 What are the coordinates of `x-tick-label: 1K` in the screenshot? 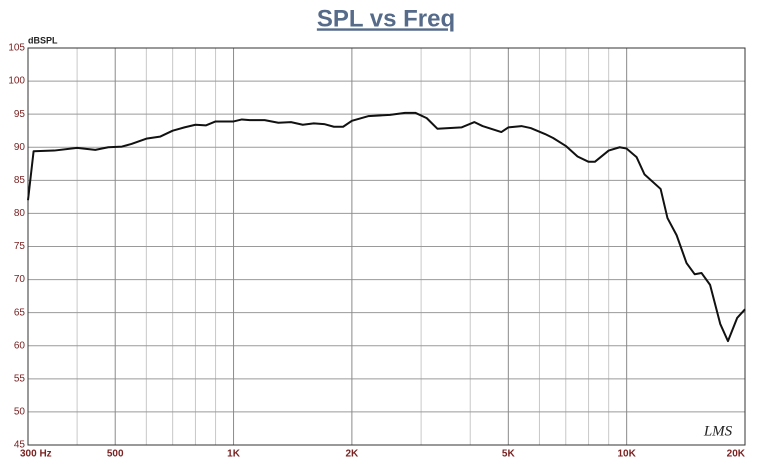 It's located at (234, 454).